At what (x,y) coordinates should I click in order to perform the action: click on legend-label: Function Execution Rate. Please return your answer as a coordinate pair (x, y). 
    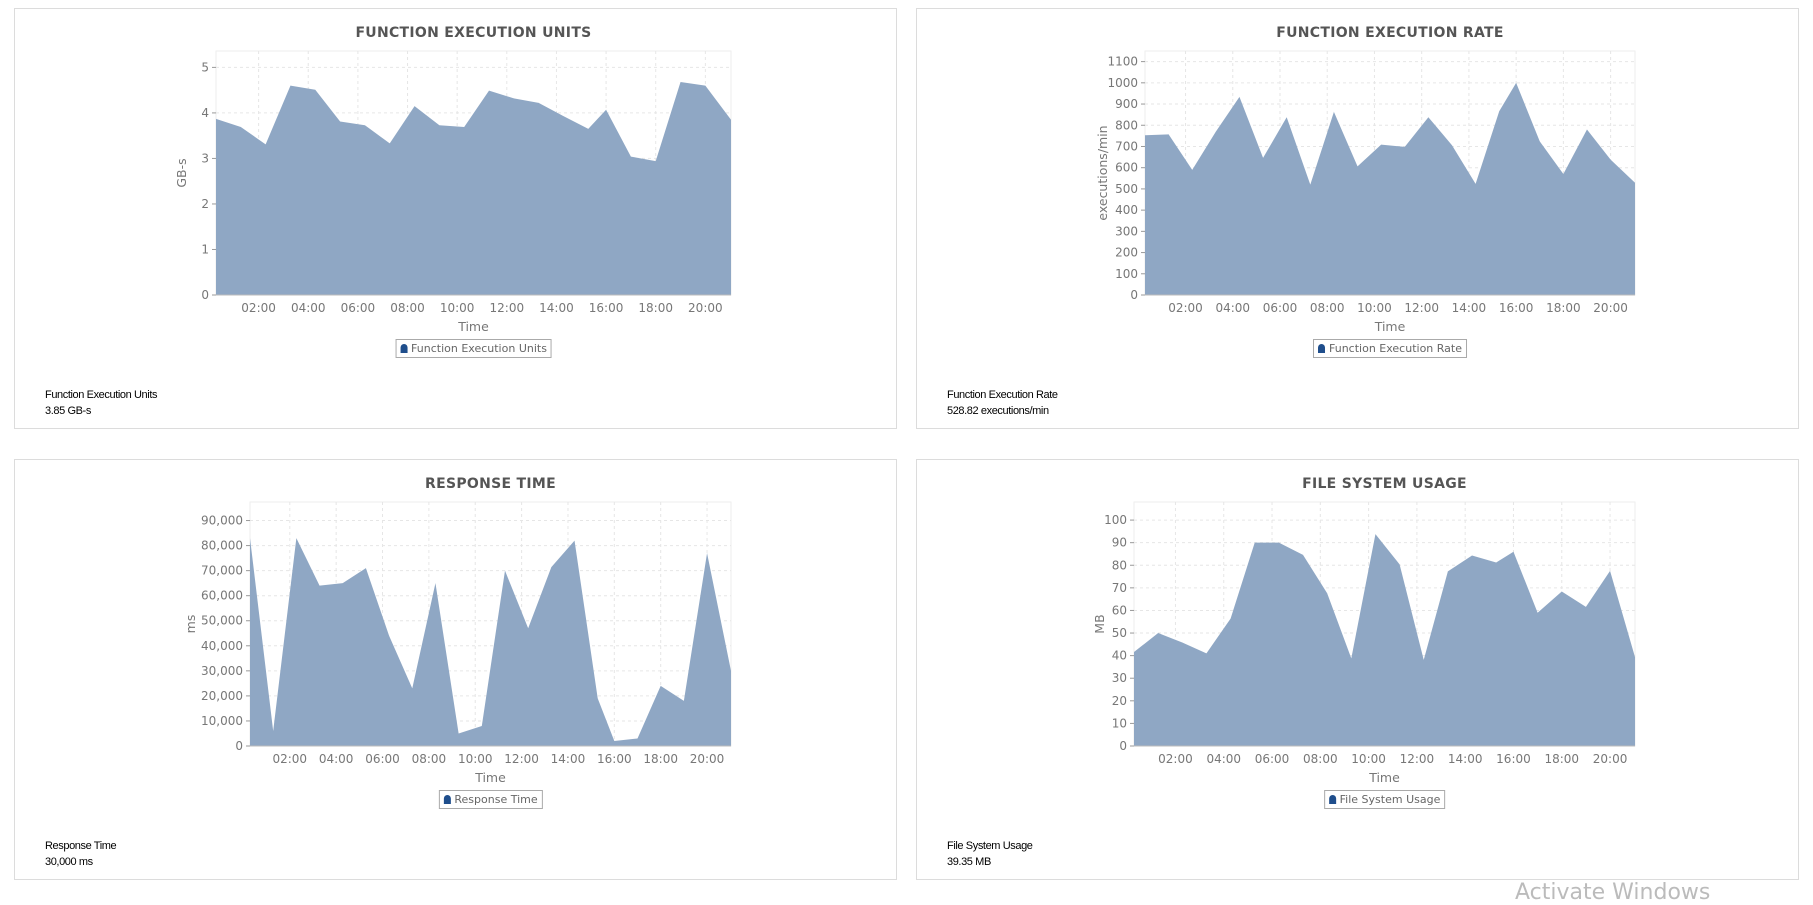
    Looking at the image, I should click on (1395, 348).